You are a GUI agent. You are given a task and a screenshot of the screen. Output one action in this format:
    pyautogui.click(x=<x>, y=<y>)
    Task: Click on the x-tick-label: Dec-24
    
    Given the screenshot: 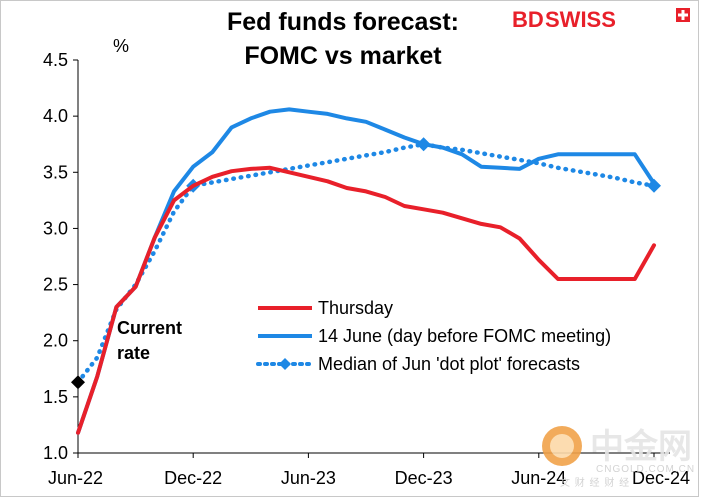 What is the action you would take?
    pyautogui.click(x=661, y=478)
    